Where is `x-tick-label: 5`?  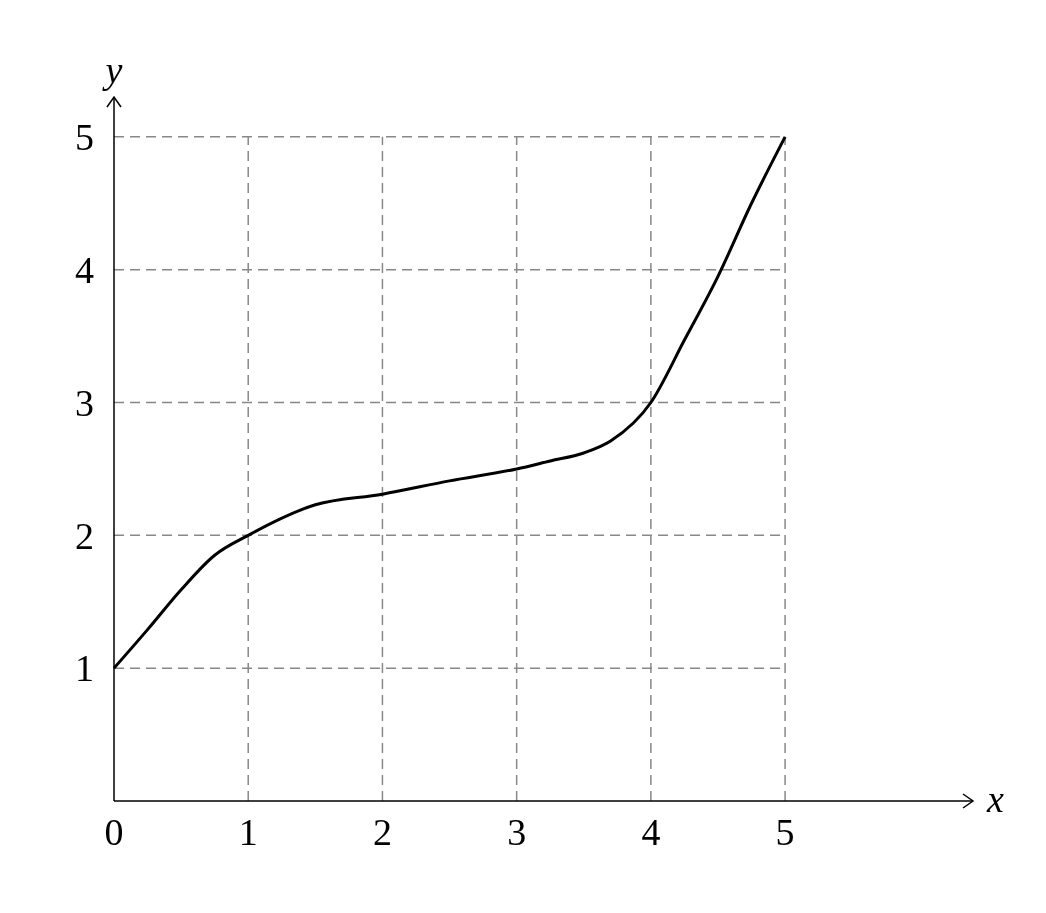 x-tick-label: 5 is located at coordinates (785, 832).